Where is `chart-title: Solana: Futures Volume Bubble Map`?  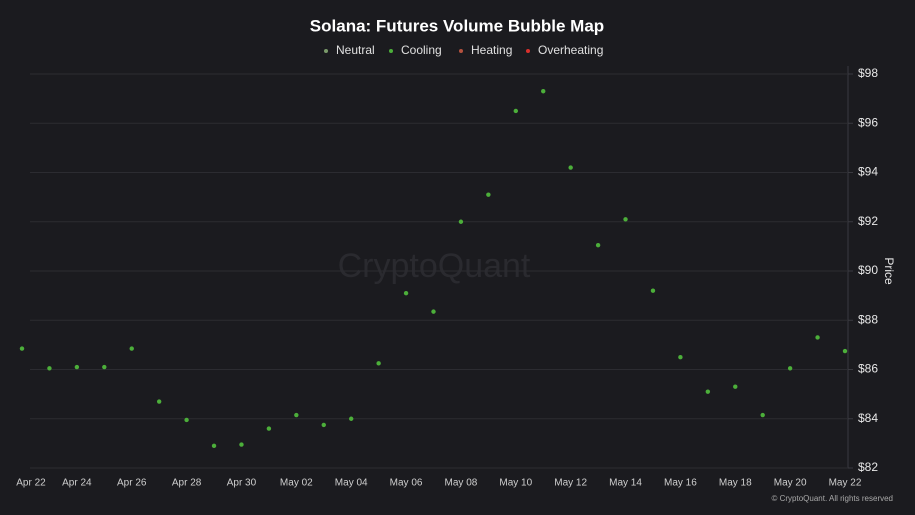
chart-title: Solana: Futures Volume Bubble Map is located at coordinates (457, 25).